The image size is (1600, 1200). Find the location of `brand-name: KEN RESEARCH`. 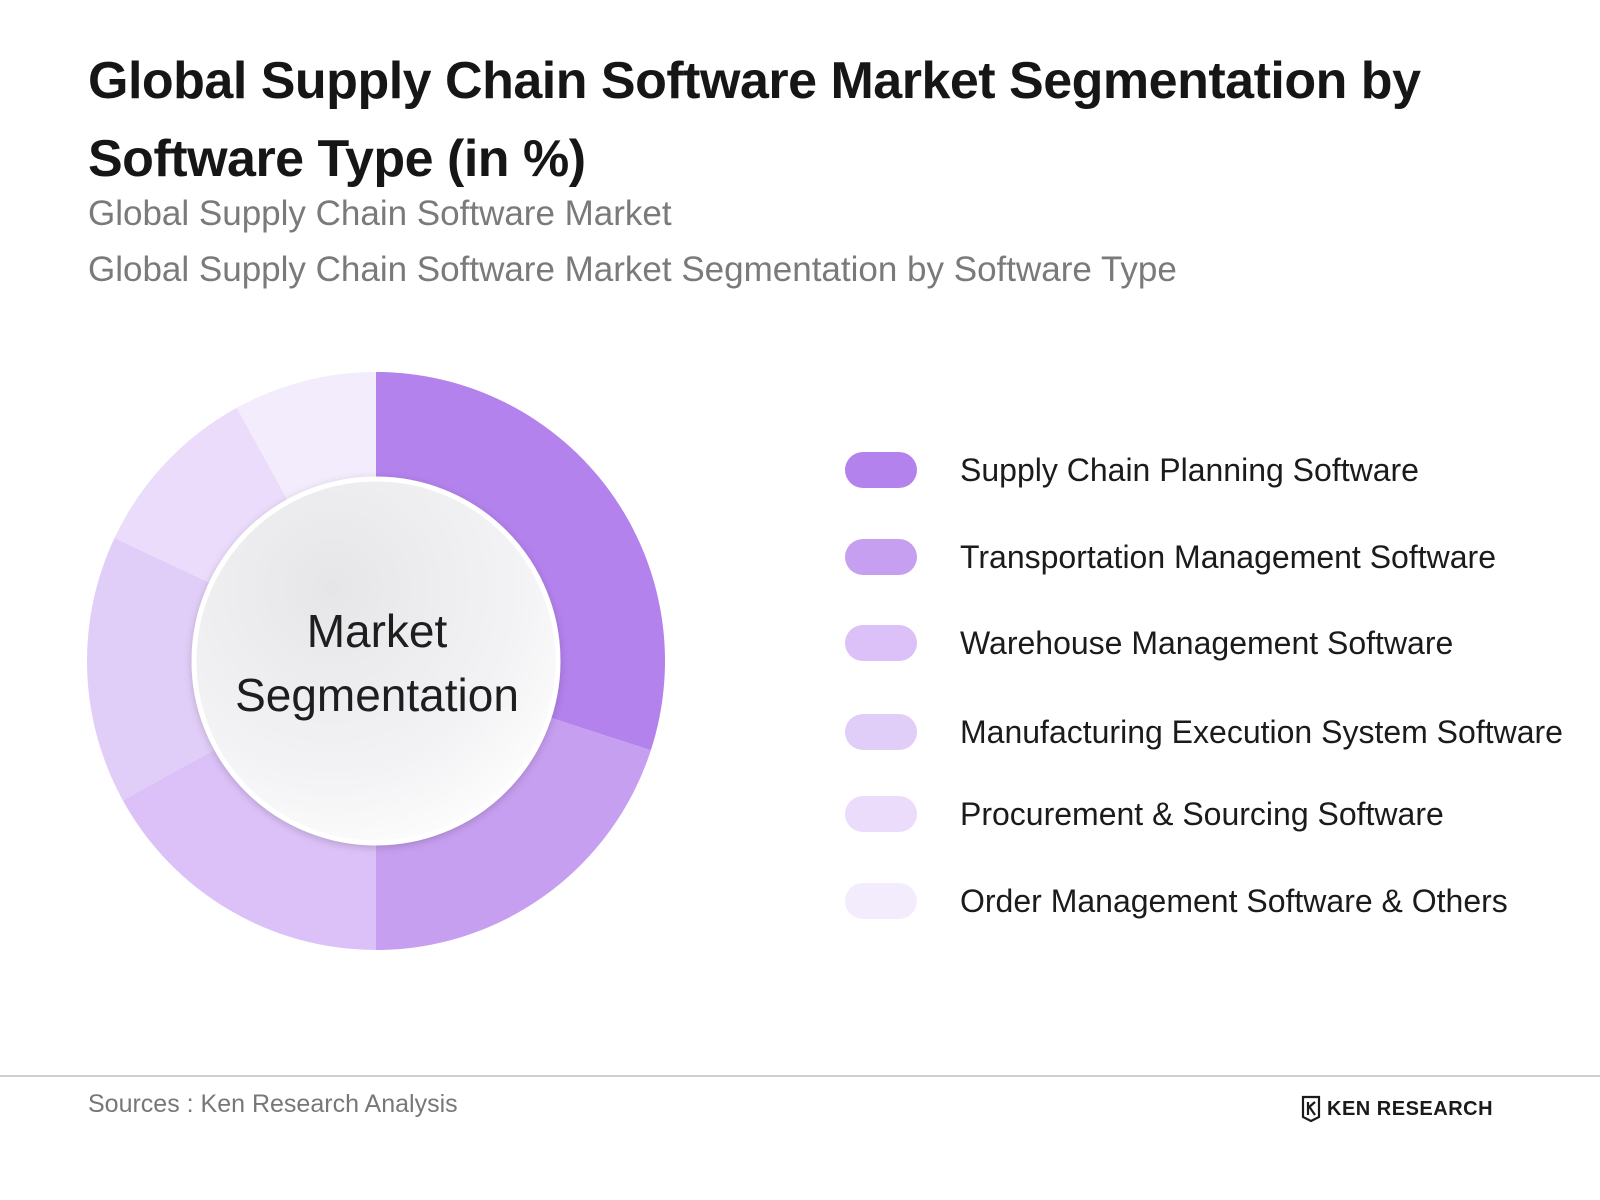

brand-name: KEN RESEARCH is located at coordinates (1410, 1108).